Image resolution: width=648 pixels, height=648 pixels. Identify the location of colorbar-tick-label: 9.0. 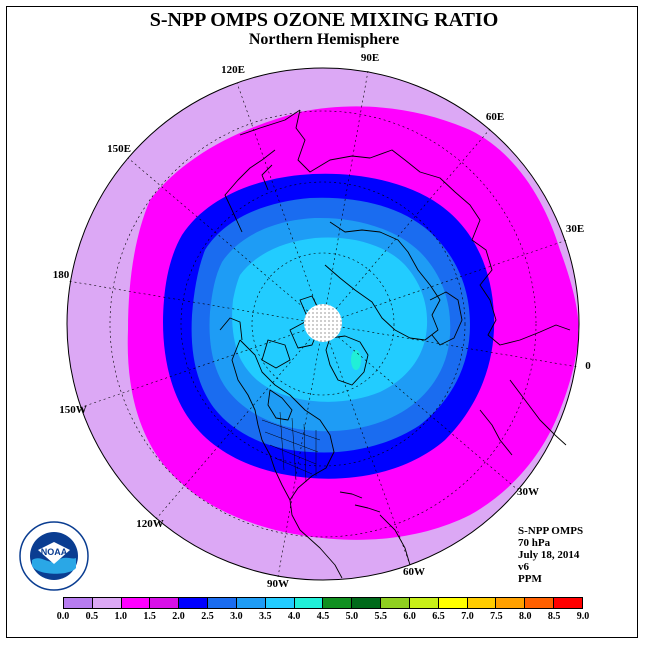
(583, 616).